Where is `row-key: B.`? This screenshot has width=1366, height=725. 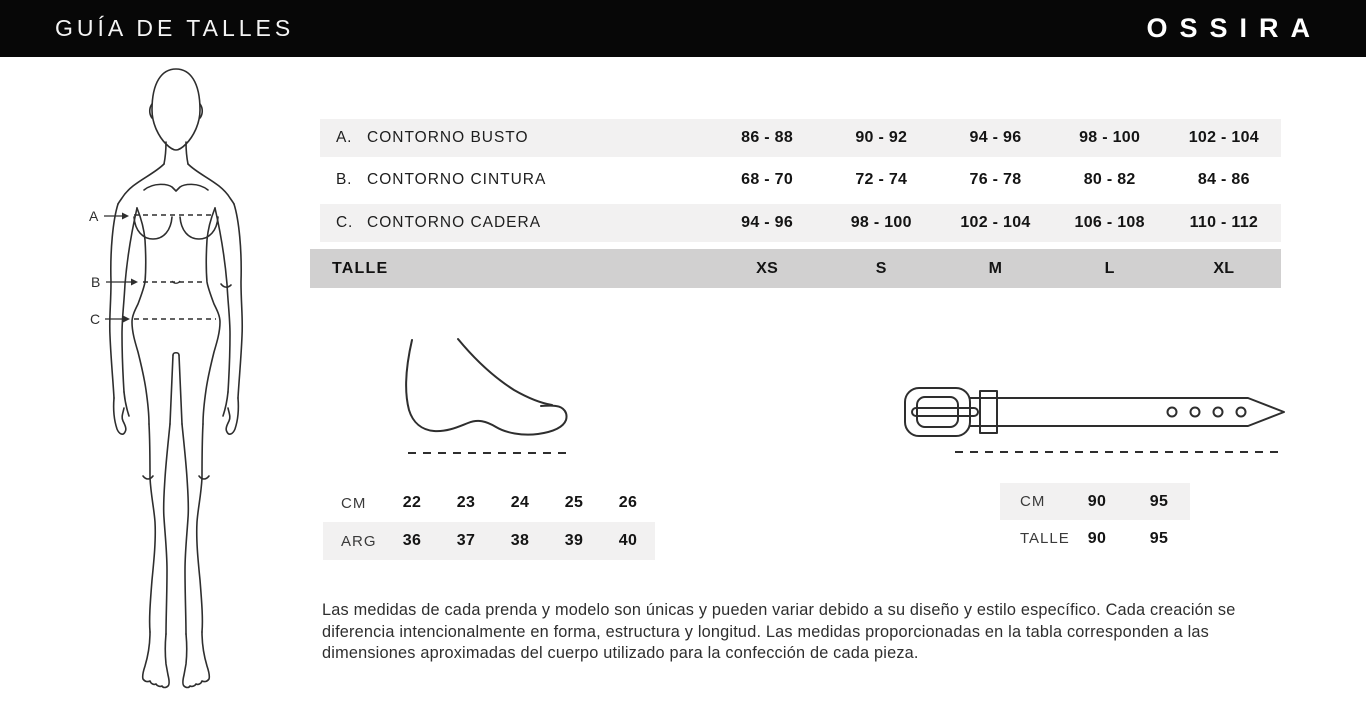 row-key: B. is located at coordinates (344, 179).